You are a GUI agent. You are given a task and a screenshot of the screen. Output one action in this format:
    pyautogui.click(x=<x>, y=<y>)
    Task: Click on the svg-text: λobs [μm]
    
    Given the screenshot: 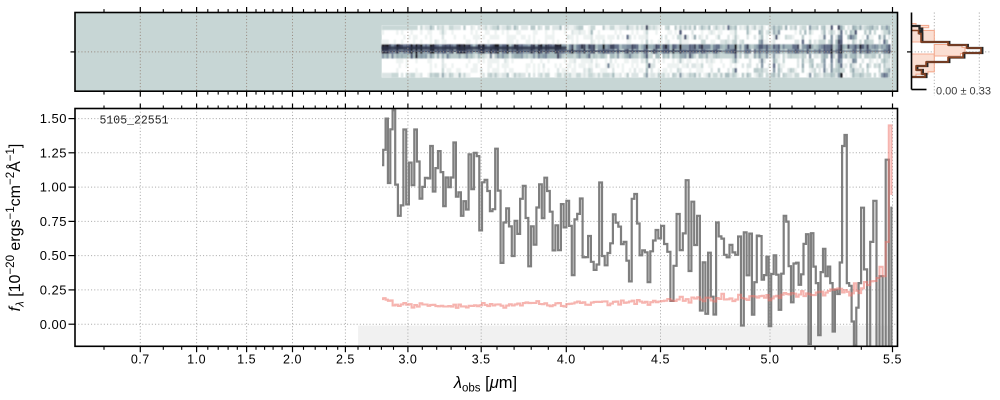 What is the action you would take?
    pyautogui.click(x=485, y=384)
    